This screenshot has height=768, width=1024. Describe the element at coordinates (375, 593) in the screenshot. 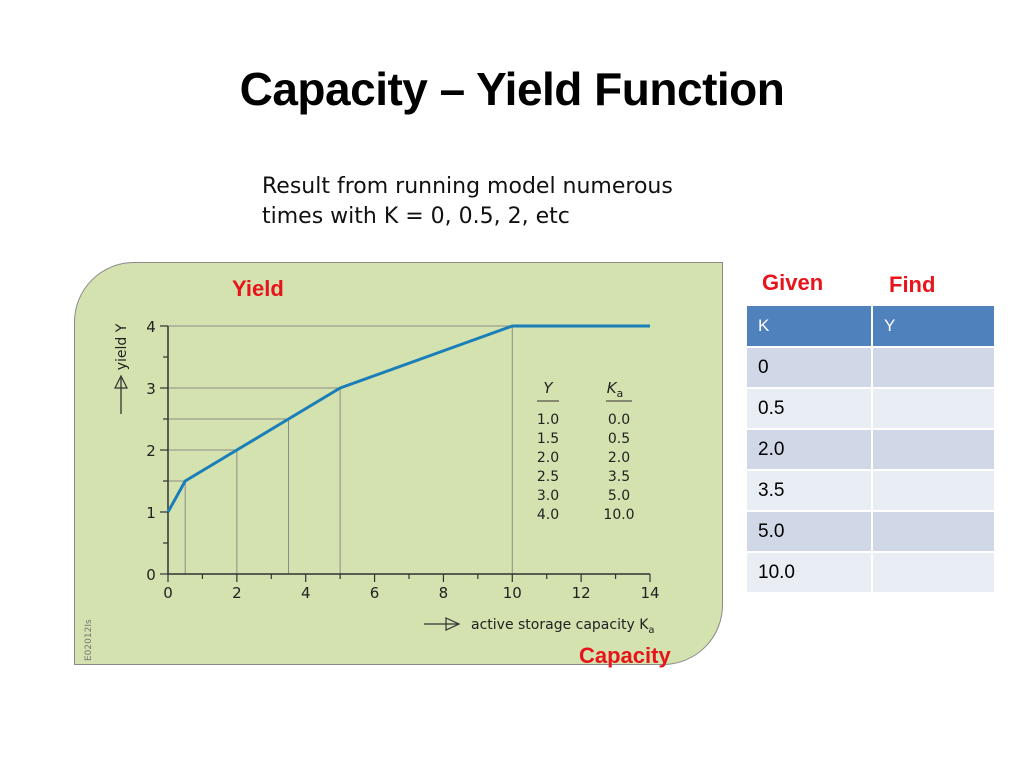

I see `x-tick-label: 6` at that location.